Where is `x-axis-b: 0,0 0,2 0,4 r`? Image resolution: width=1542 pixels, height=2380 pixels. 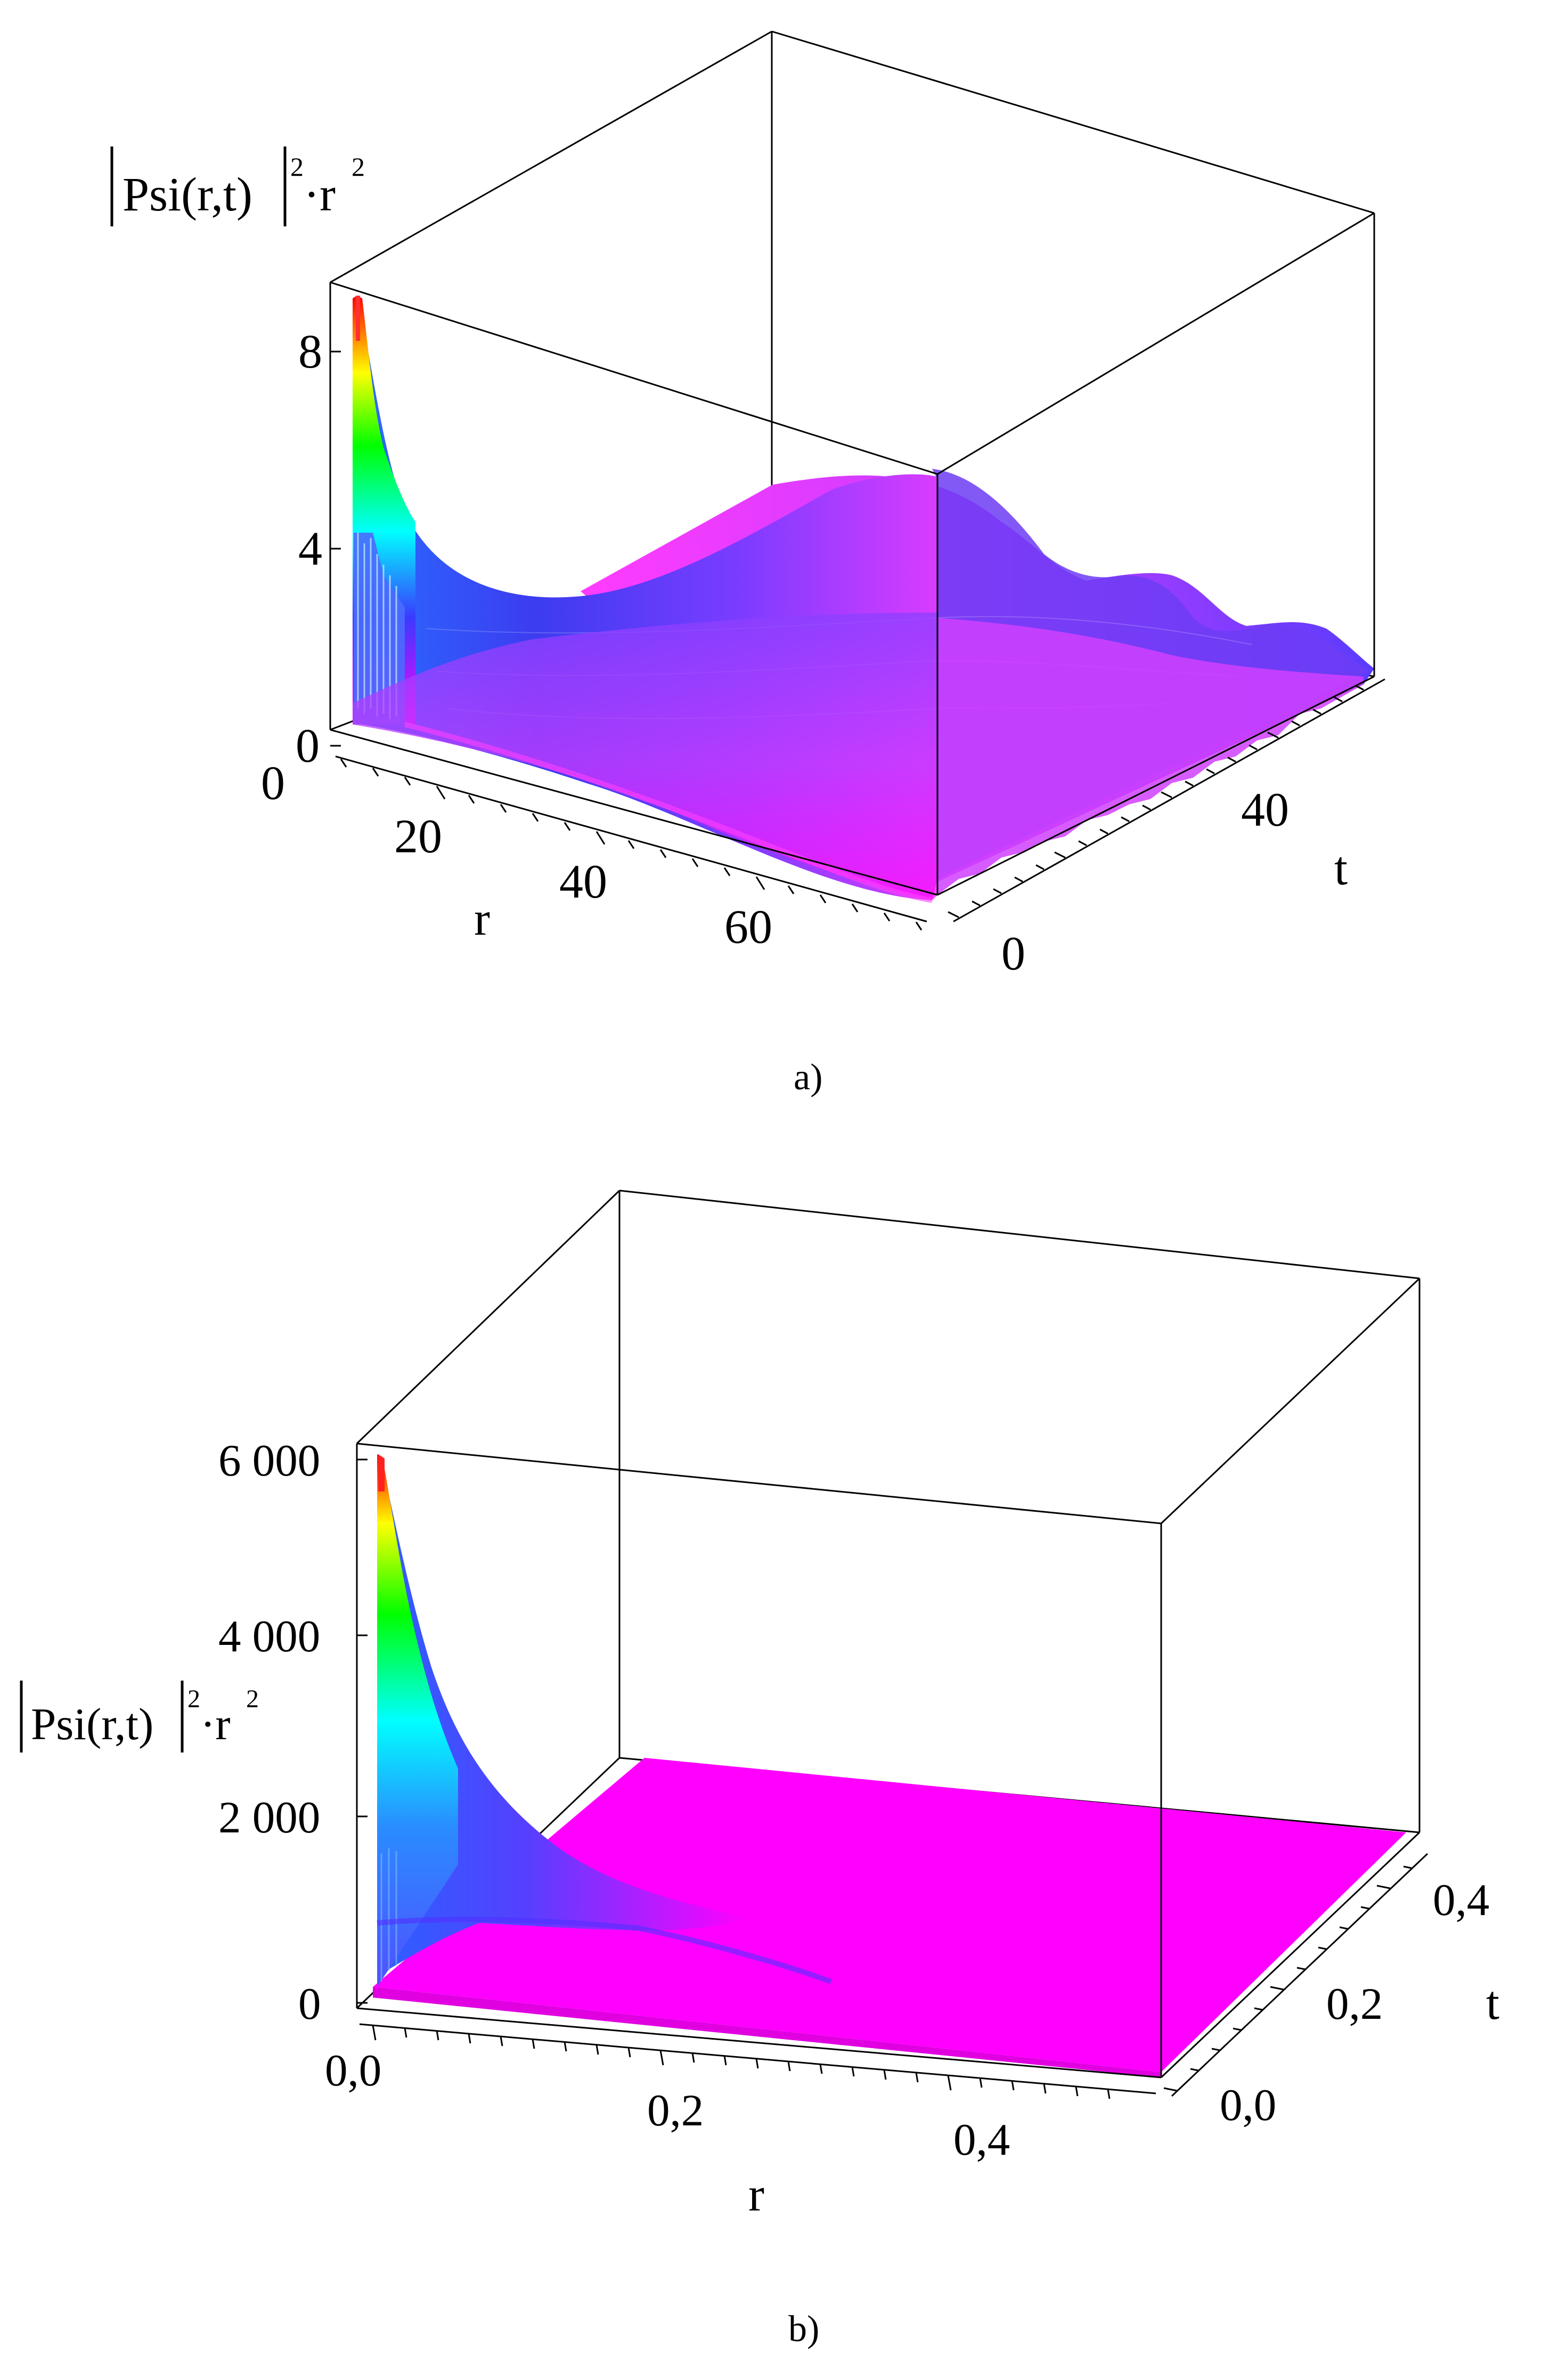
x-axis-b: 0,0 0,2 0,4 r is located at coordinates (740, 2122).